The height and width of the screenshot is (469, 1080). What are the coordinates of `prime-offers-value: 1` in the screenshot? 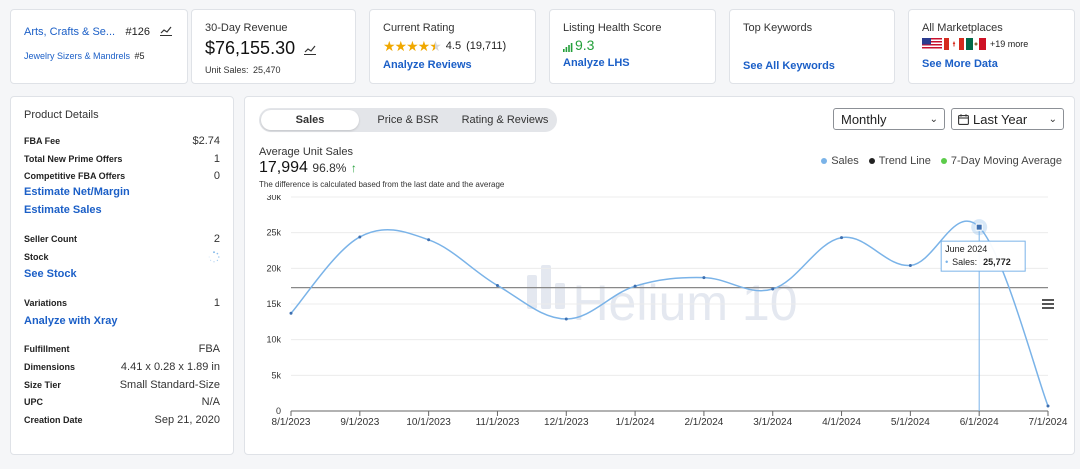 It's located at (216, 159).